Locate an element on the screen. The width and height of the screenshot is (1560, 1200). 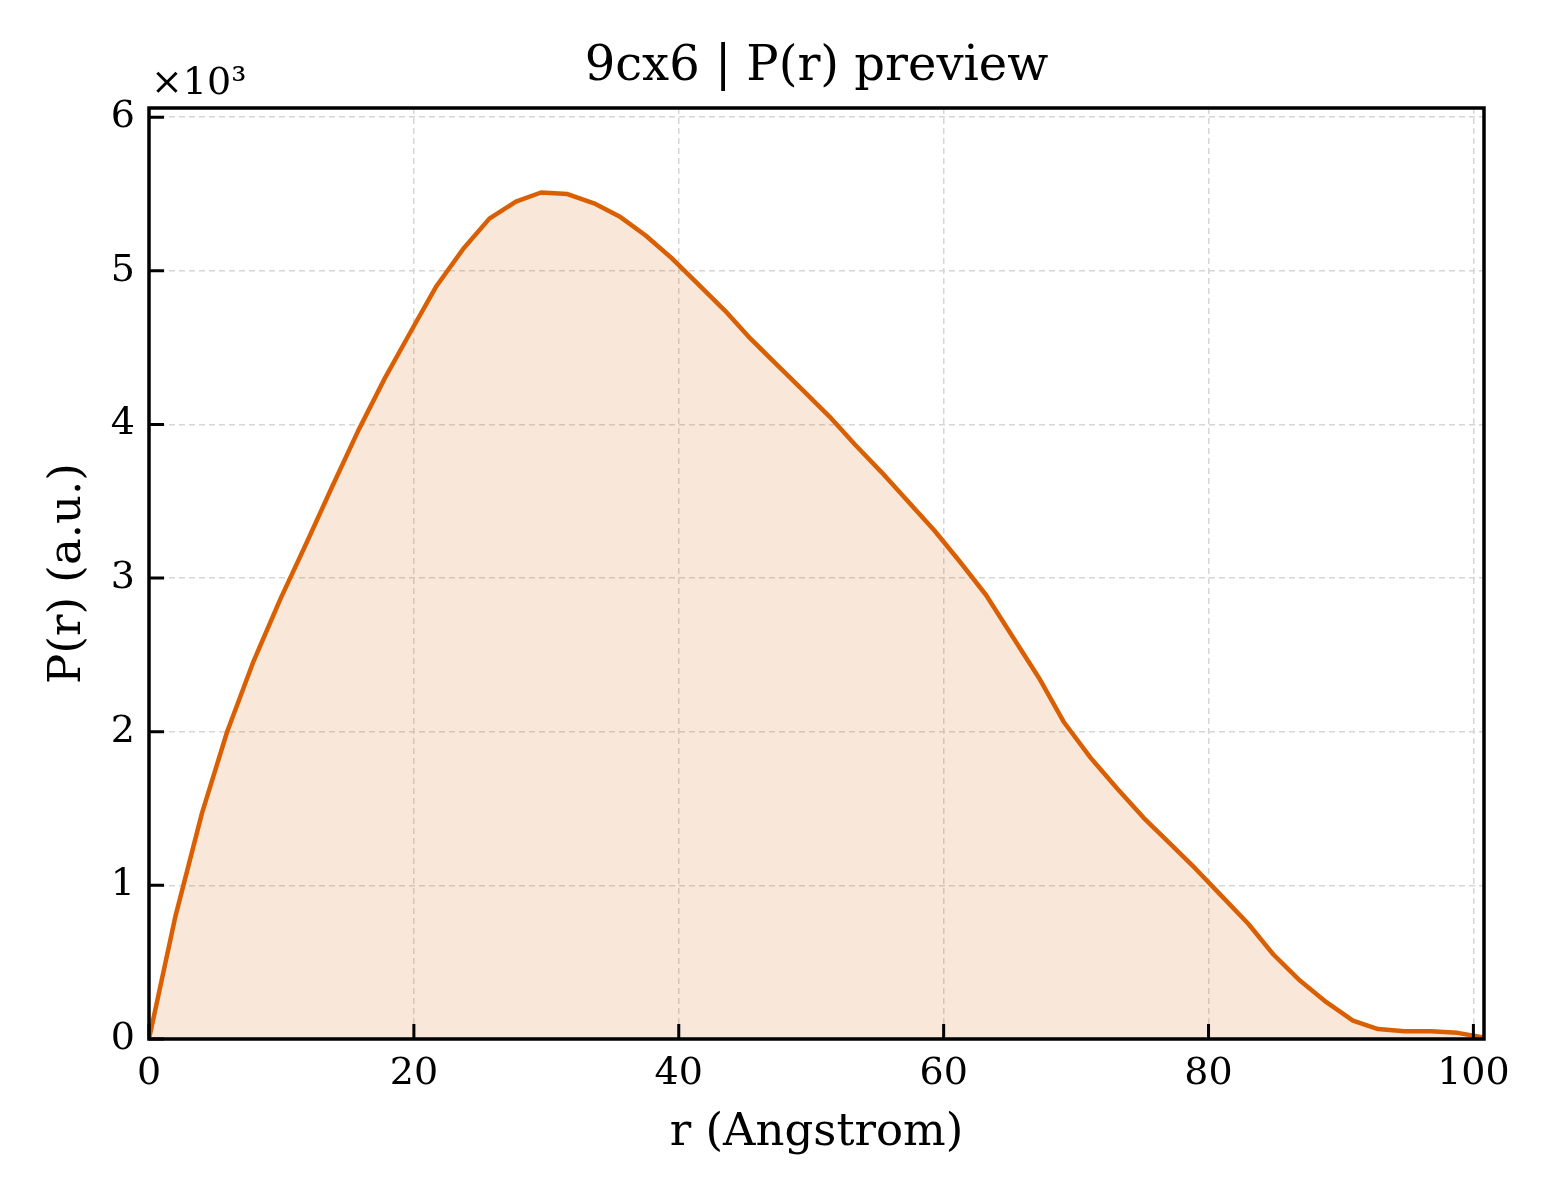
y-tick-label: 2 is located at coordinates (122, 728).